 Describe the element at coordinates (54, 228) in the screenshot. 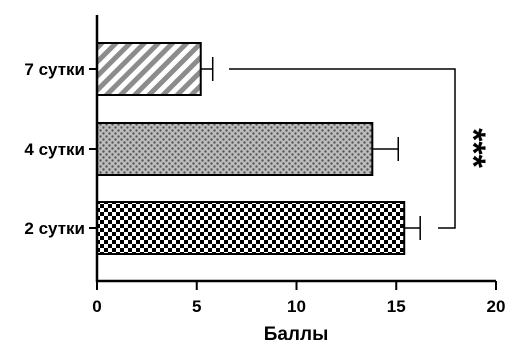

I see `category-label-2: 2 сутки` at that location.